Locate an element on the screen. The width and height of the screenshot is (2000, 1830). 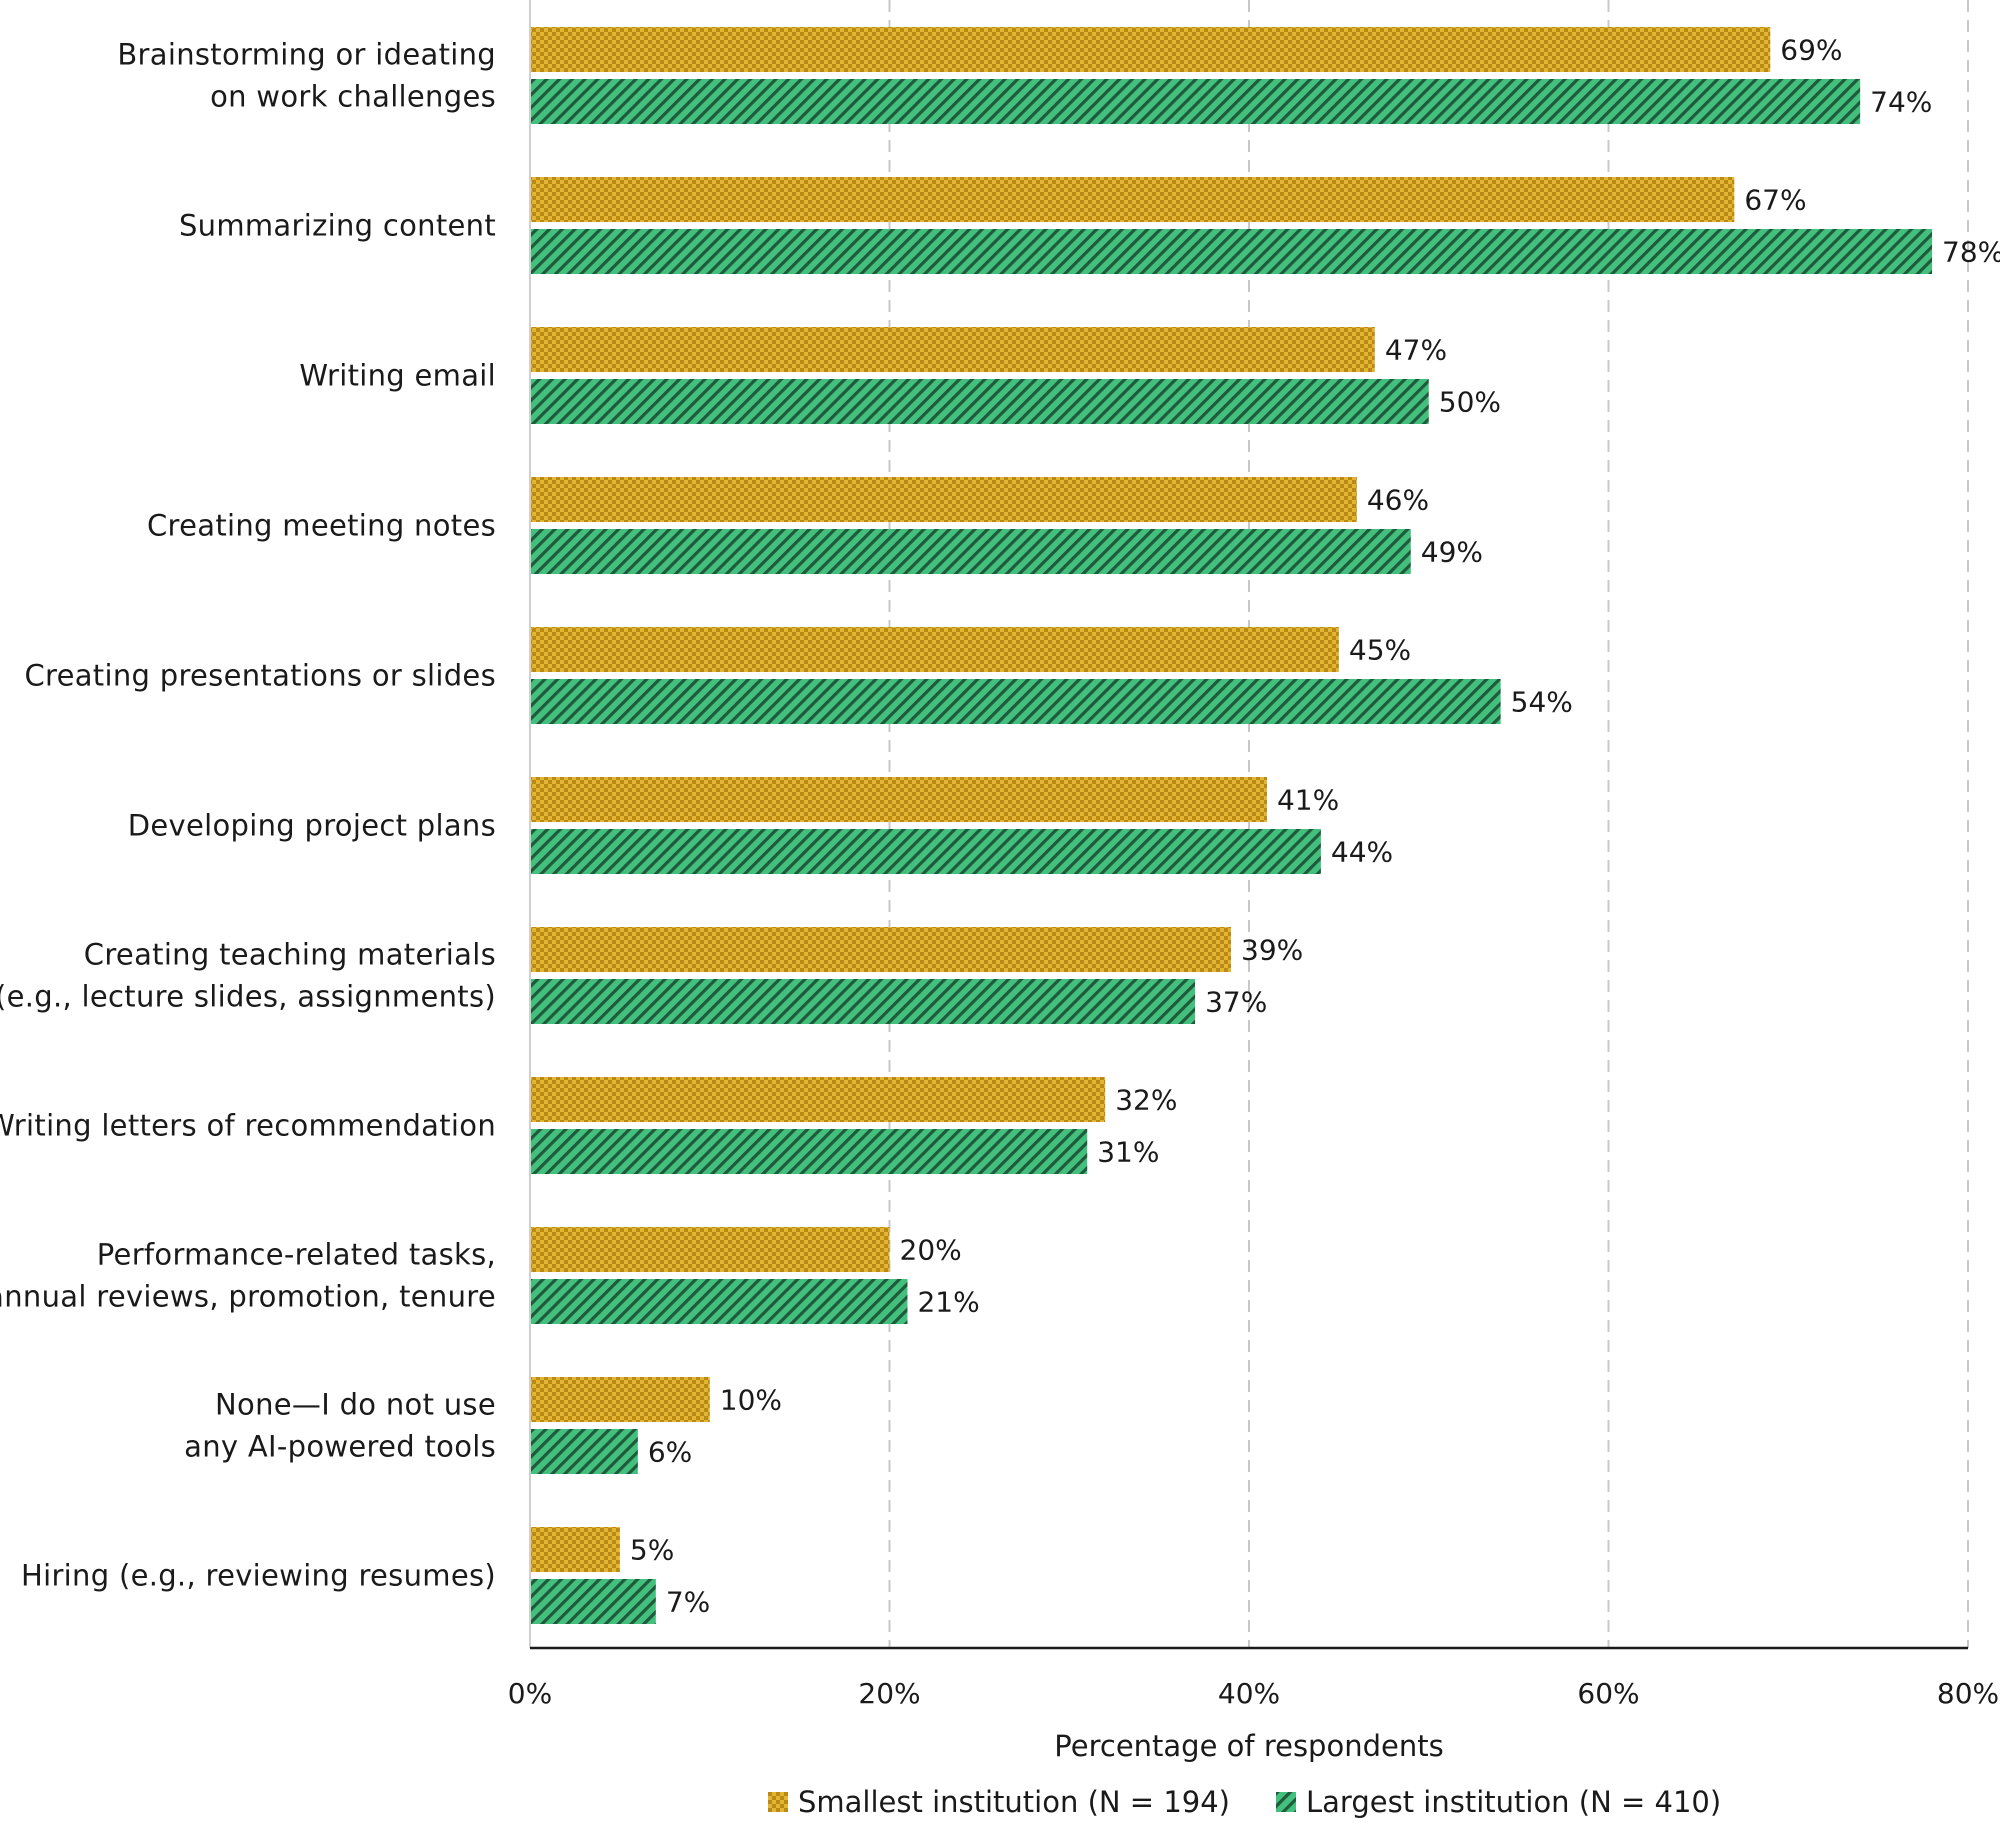
legend-label: Smallest institution (N = 194) is located at coordinates (1014, 1802).